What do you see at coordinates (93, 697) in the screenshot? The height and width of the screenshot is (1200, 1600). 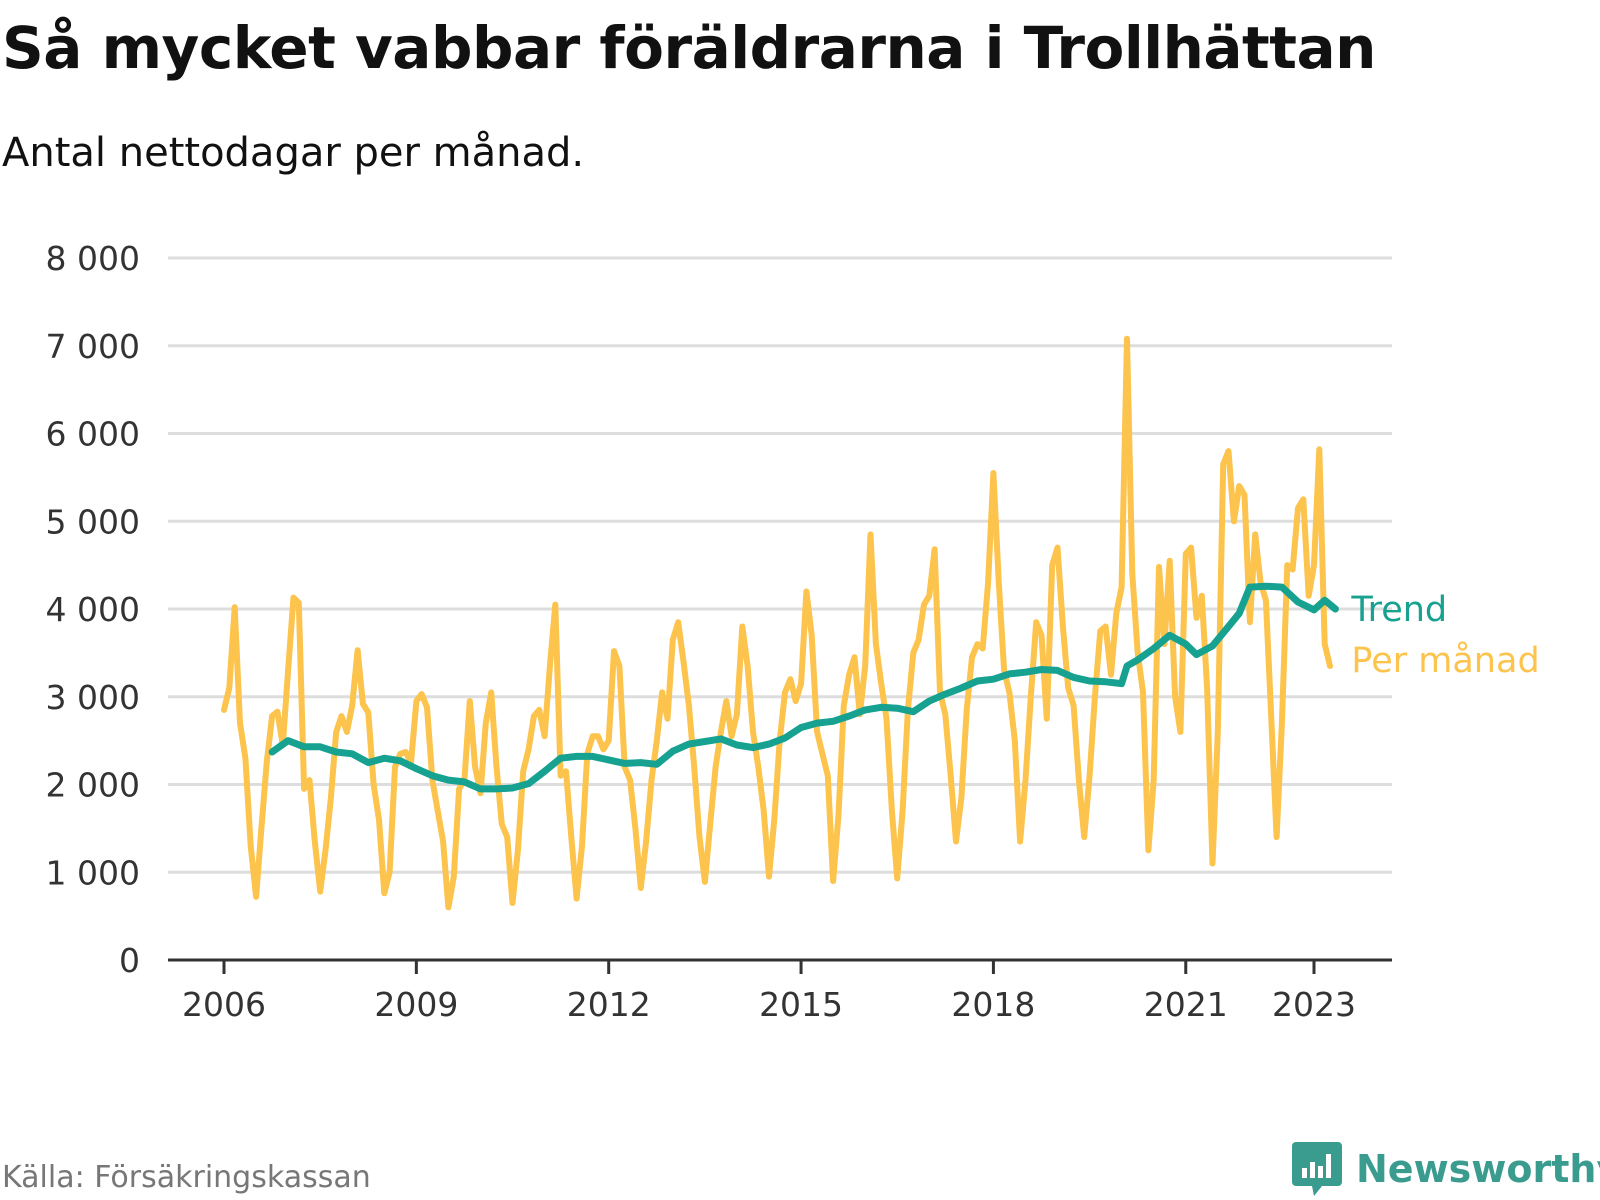 I see `y-tick-label: 3 000` at bounding box center [93, 697].